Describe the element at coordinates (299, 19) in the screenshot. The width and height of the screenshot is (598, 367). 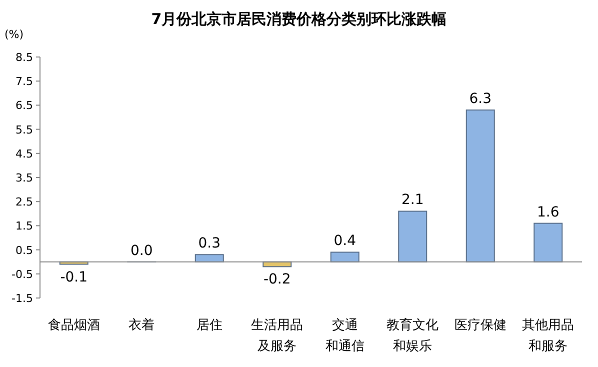
I see `chart-title: 7月份北京市居民消费价格分类别环比涨跌幅` at that location.